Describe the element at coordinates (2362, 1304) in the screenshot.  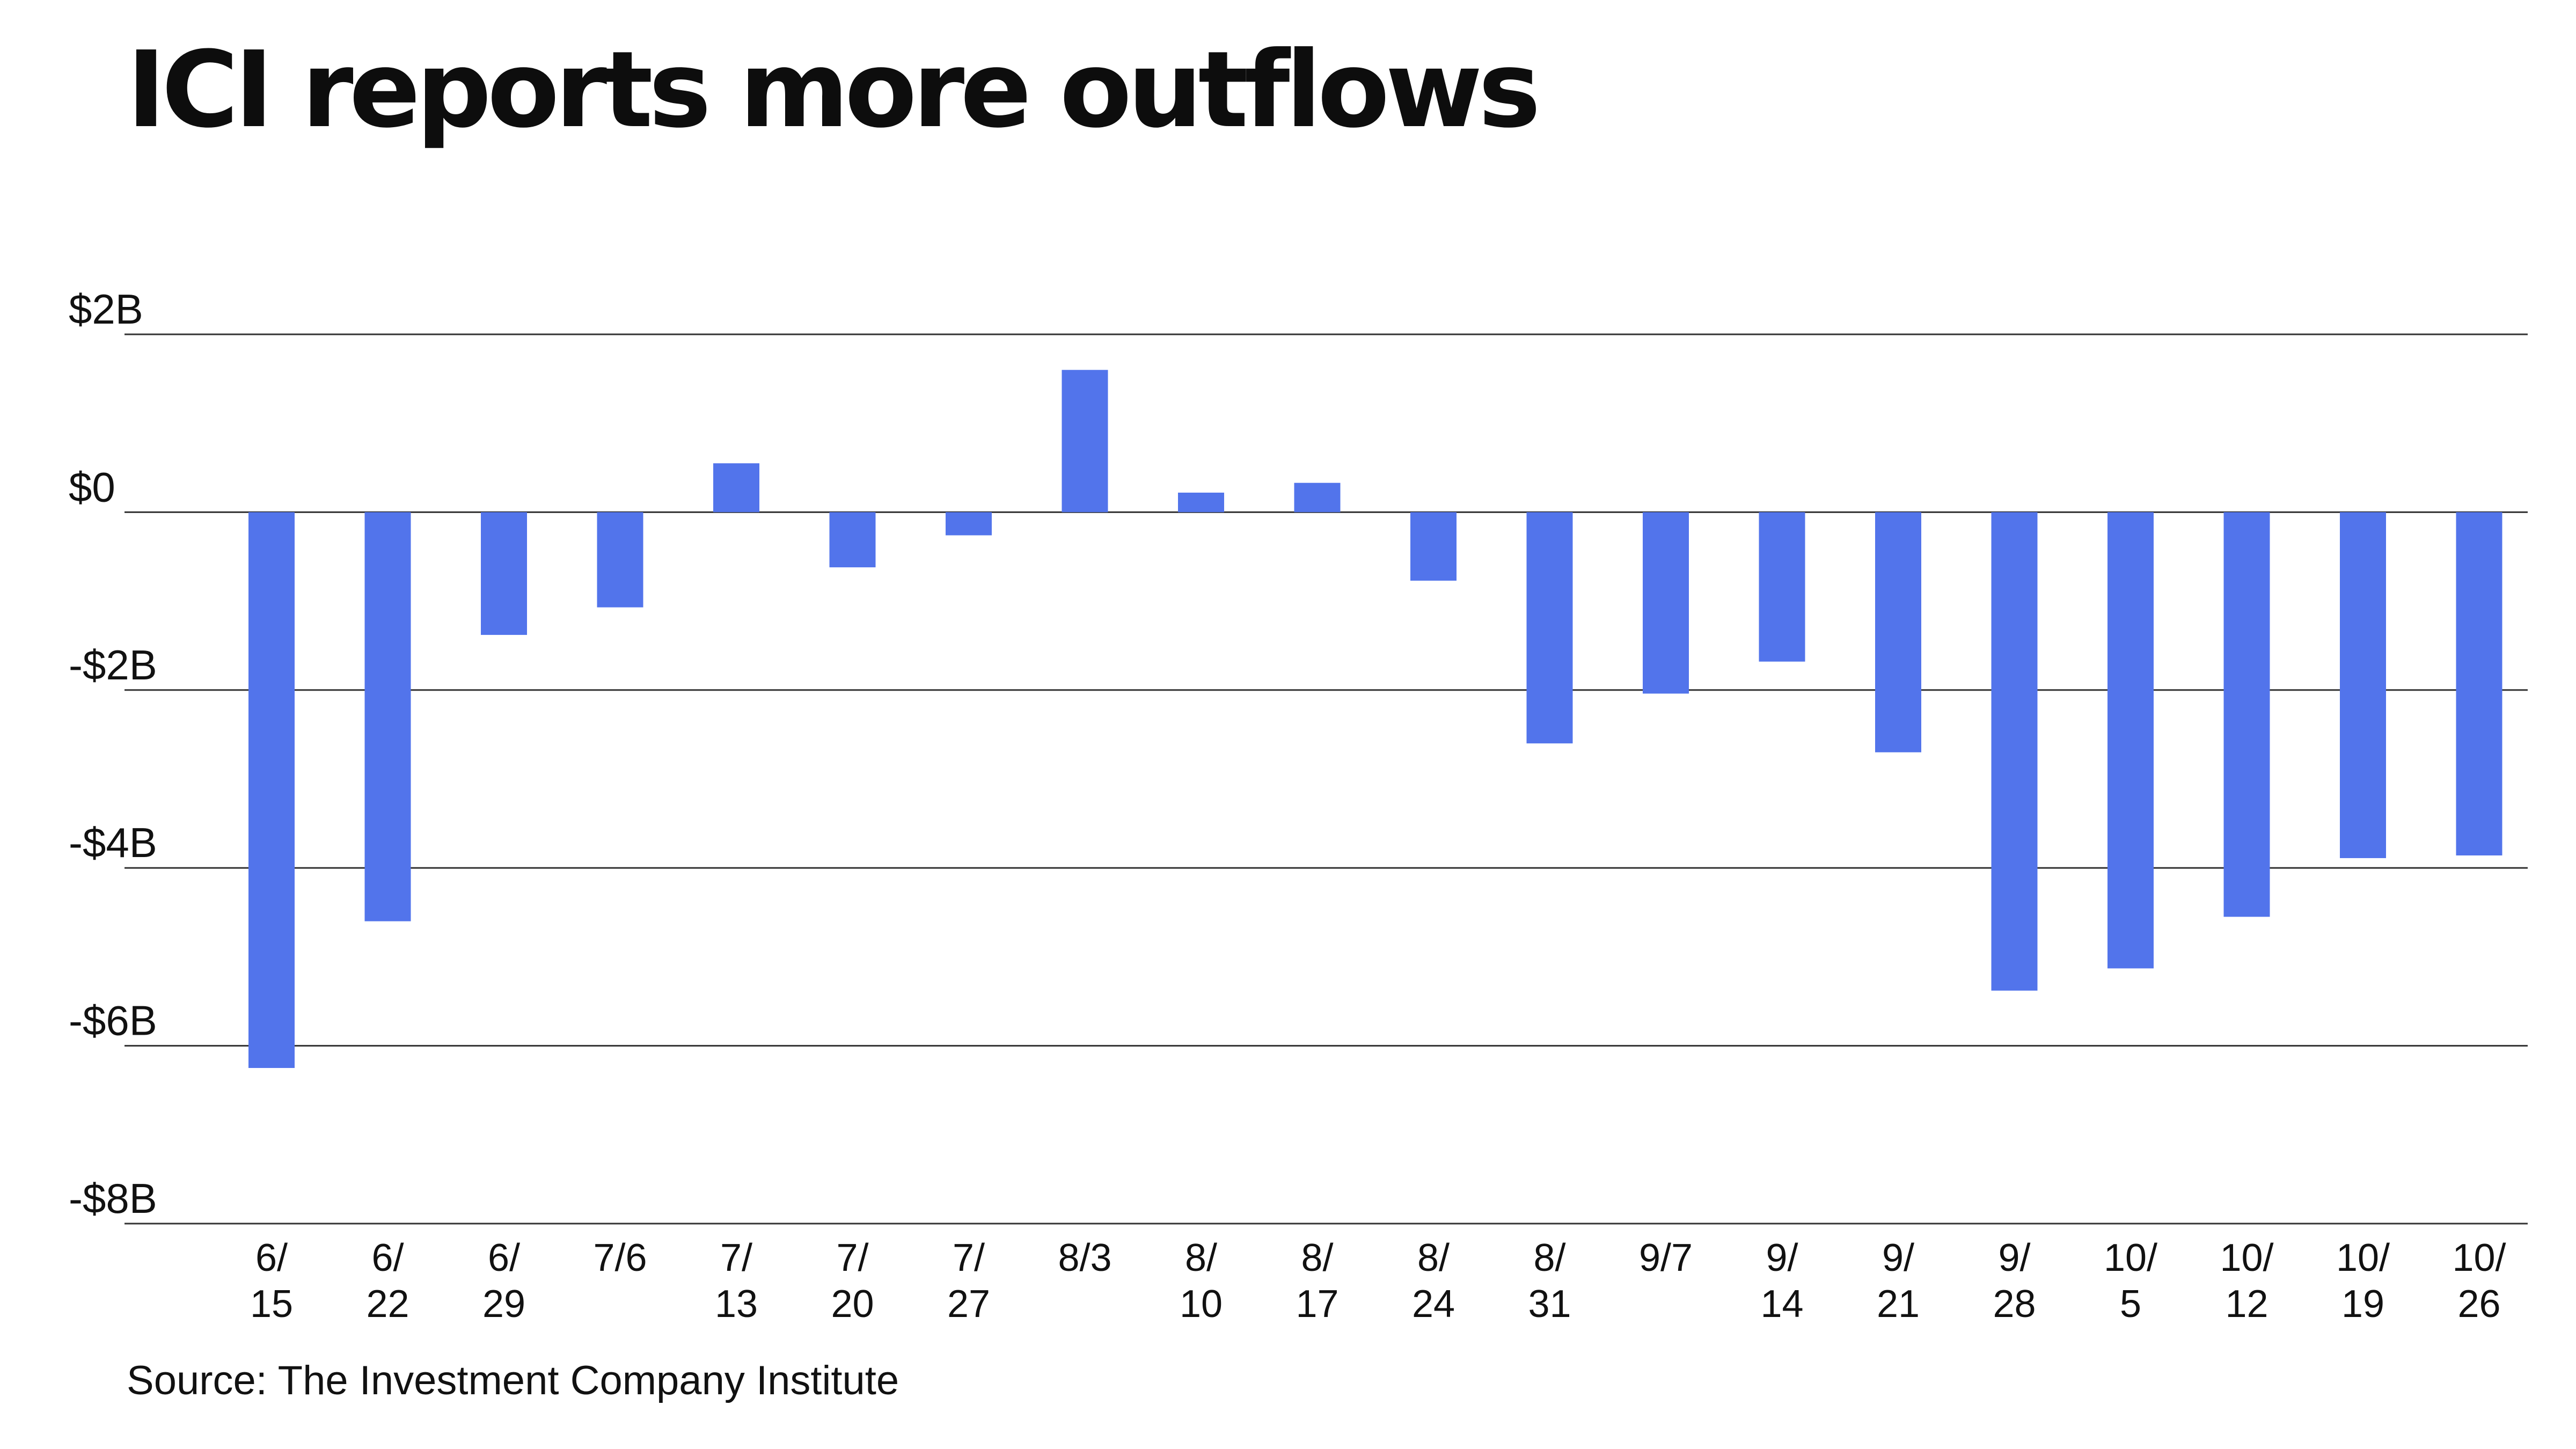
I see `x-tick-label-line: 19` at that location.